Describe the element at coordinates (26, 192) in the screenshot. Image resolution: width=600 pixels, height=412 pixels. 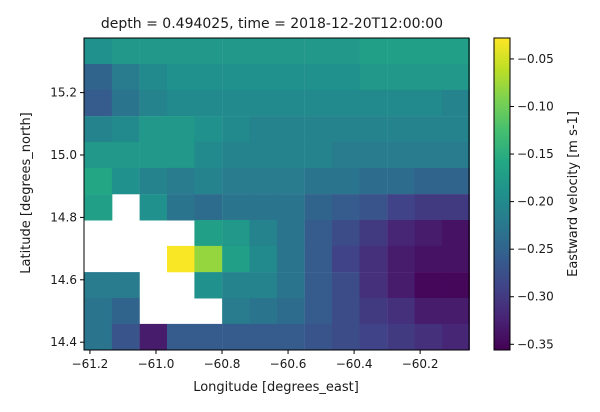
I see `y-axis-label: Latitude [degrees_north]` at that location.